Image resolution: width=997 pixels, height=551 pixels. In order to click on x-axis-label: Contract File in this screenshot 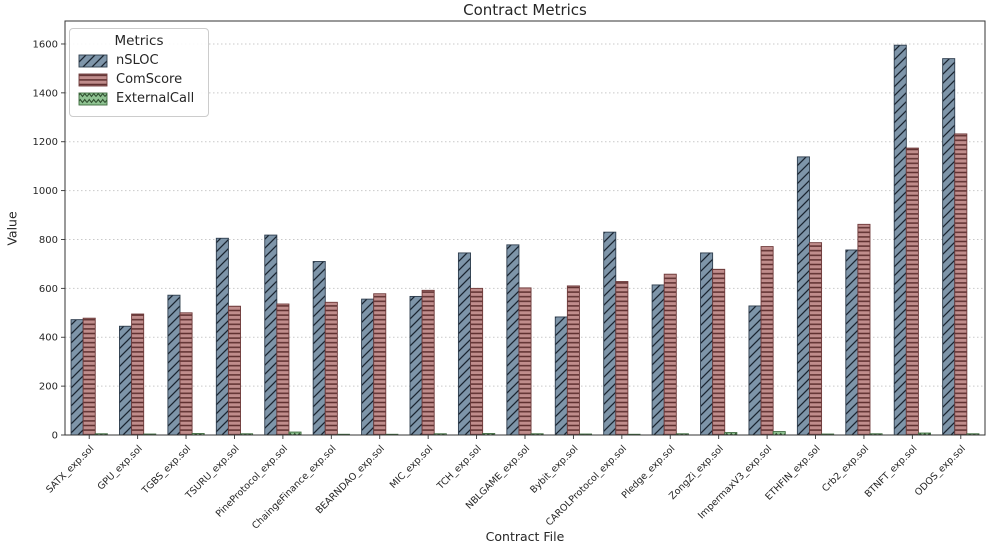, I will do `click(525, 536)`.